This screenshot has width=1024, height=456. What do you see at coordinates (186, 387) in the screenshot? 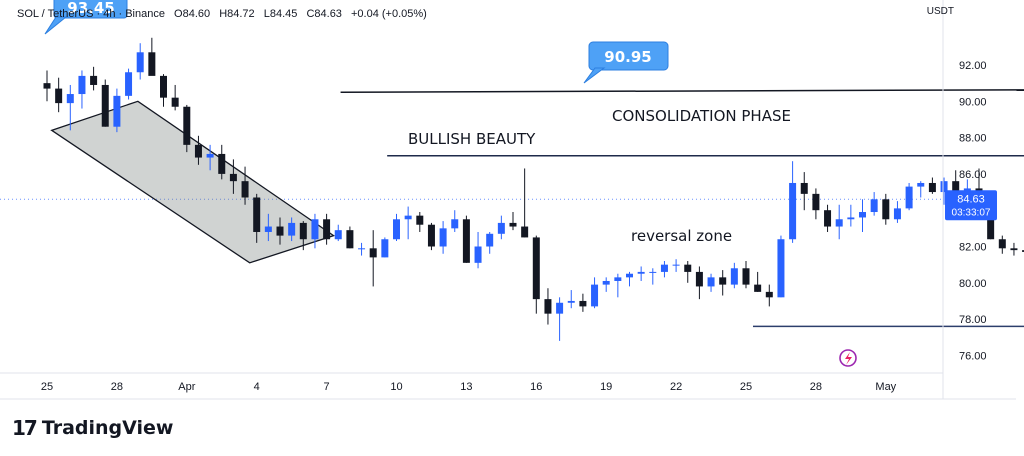
I see `x-tick-label: Apr` at bounding box center [186, 387].